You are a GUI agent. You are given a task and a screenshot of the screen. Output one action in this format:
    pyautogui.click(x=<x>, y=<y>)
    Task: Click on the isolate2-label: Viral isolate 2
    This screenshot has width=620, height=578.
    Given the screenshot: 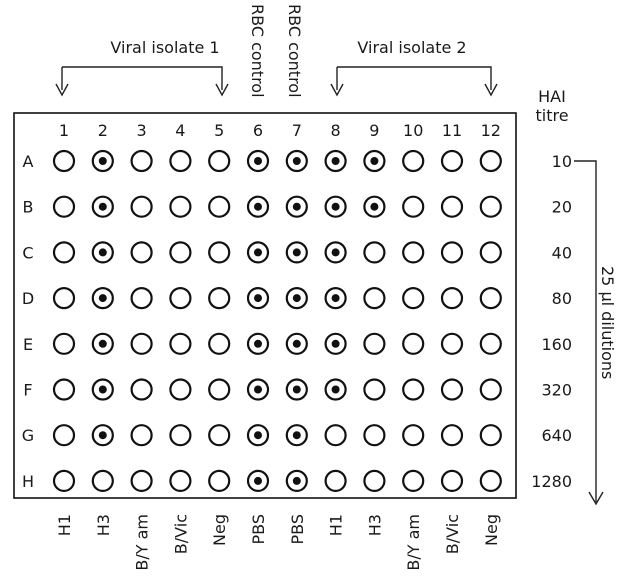 What is the action you would take?
    pyautogui.click(x=411, y=47)
    